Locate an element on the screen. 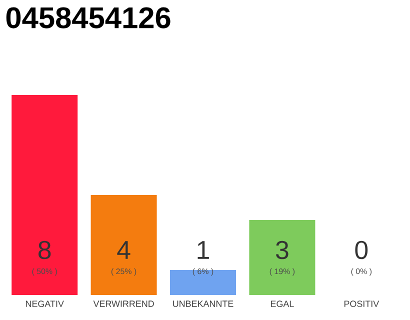  data-label: 1 is located at coordinates (203, 250).